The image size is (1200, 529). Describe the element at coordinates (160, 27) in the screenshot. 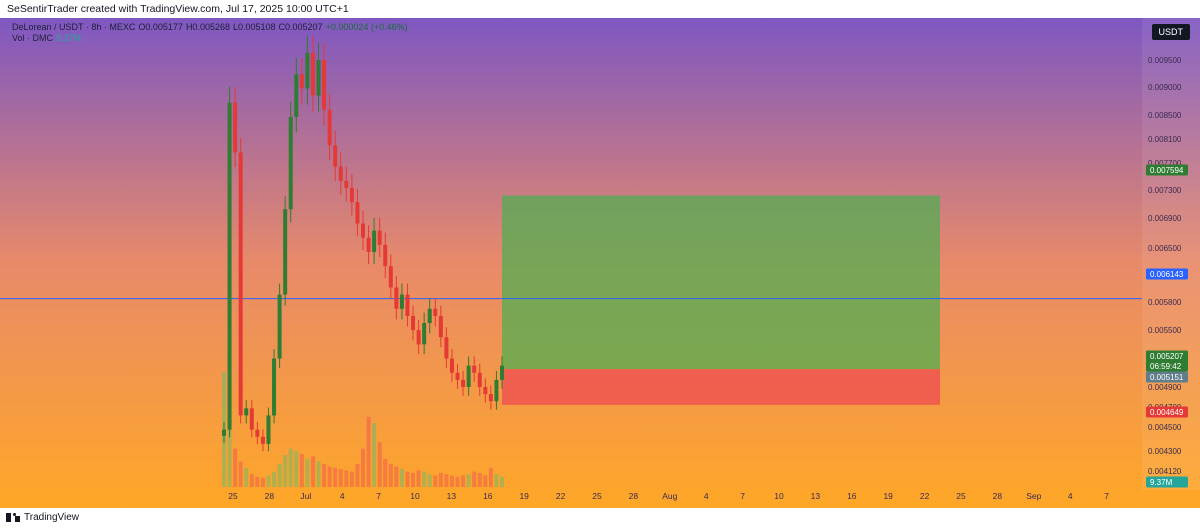

I see `legend-open: O0.005177` at that location.